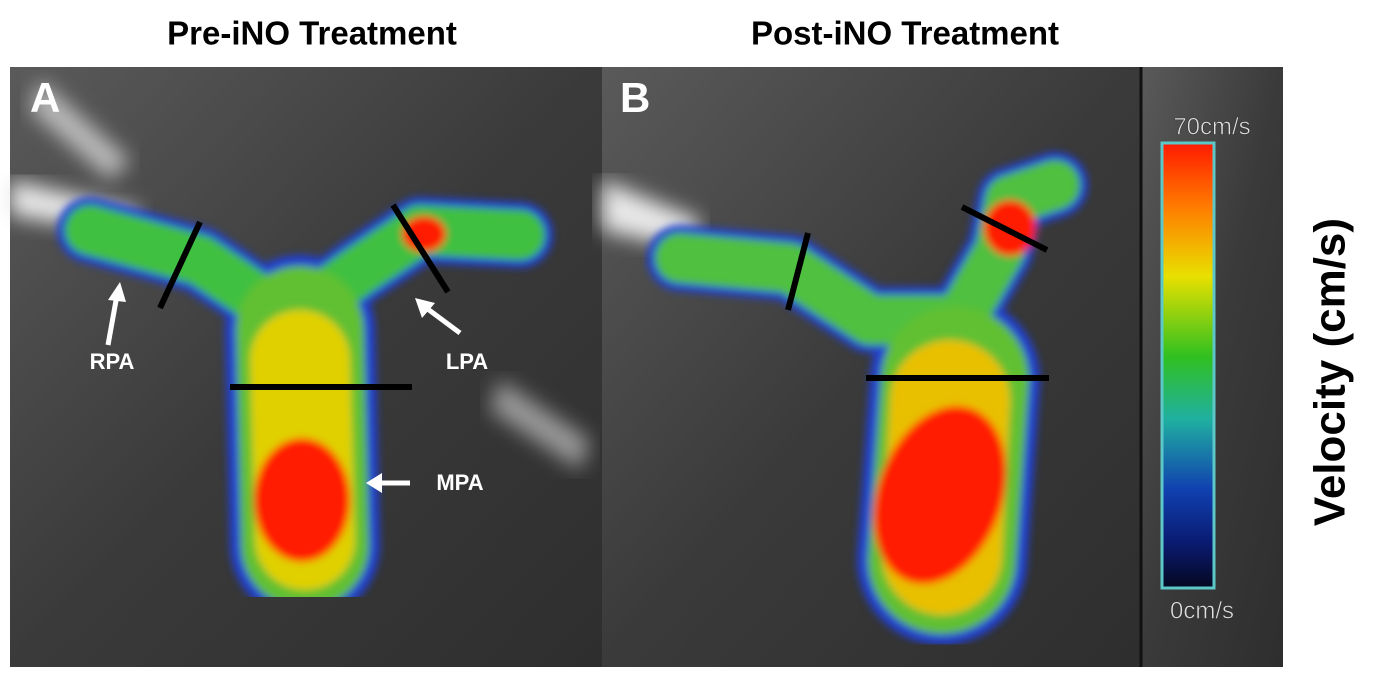 This screenshot has width=1389, height=675. I want to click on colorbar: 70cm/s 0cm/s, so click(1211, 367).